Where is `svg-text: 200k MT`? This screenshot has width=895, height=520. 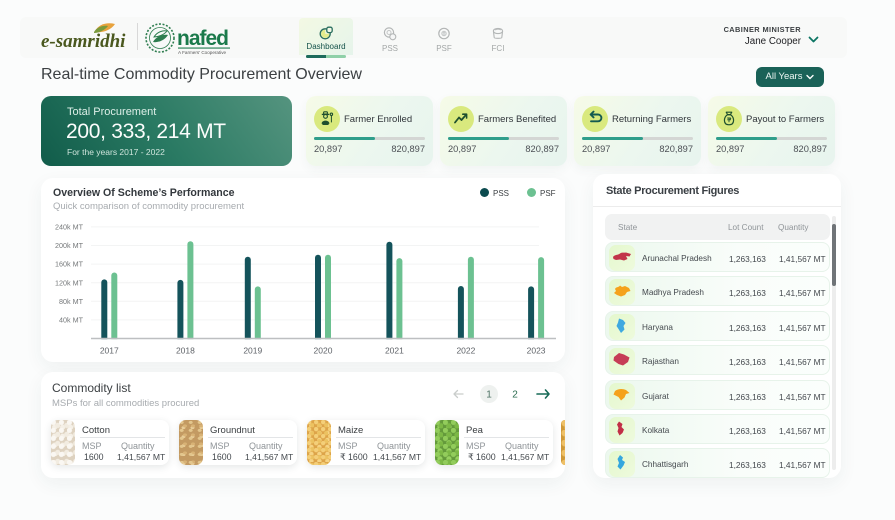 svg-text: 200k MT is located at coordinates (69, 245).